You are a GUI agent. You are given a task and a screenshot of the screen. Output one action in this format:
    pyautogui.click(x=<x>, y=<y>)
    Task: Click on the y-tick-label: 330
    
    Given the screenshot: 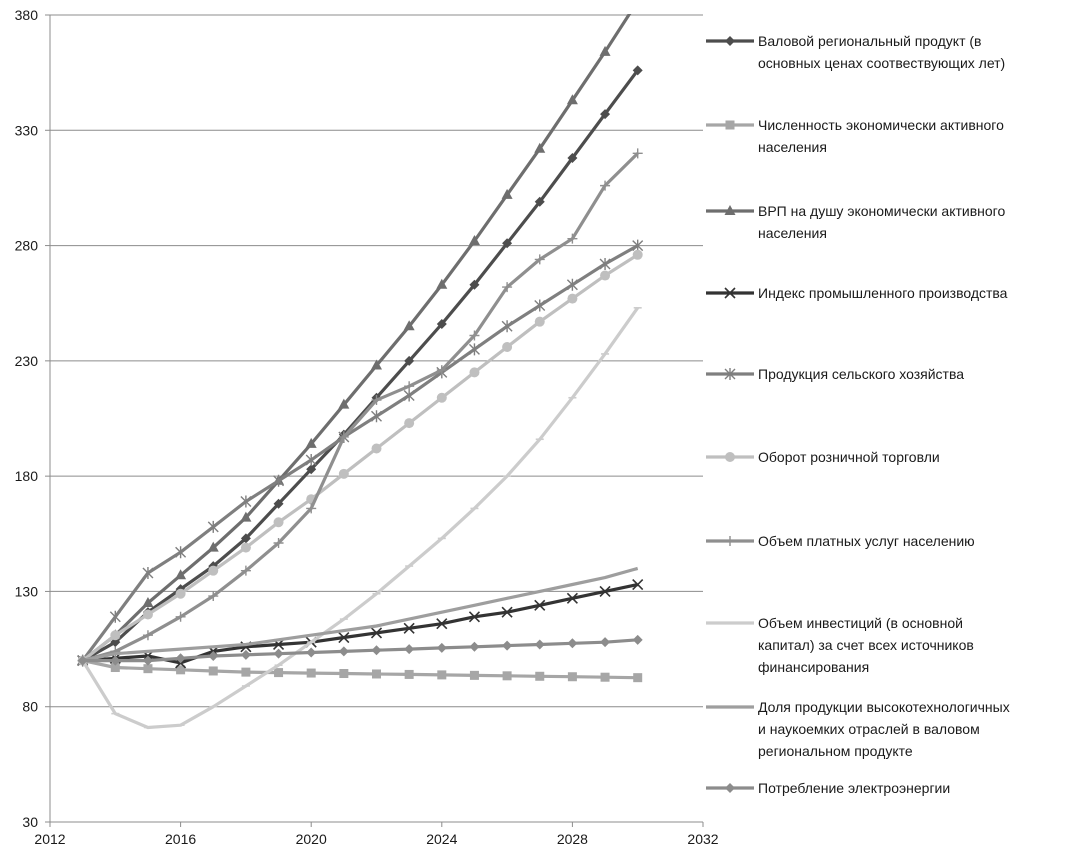 What is the action you would take?
    pyautogui.click(x=27, y=130)
    